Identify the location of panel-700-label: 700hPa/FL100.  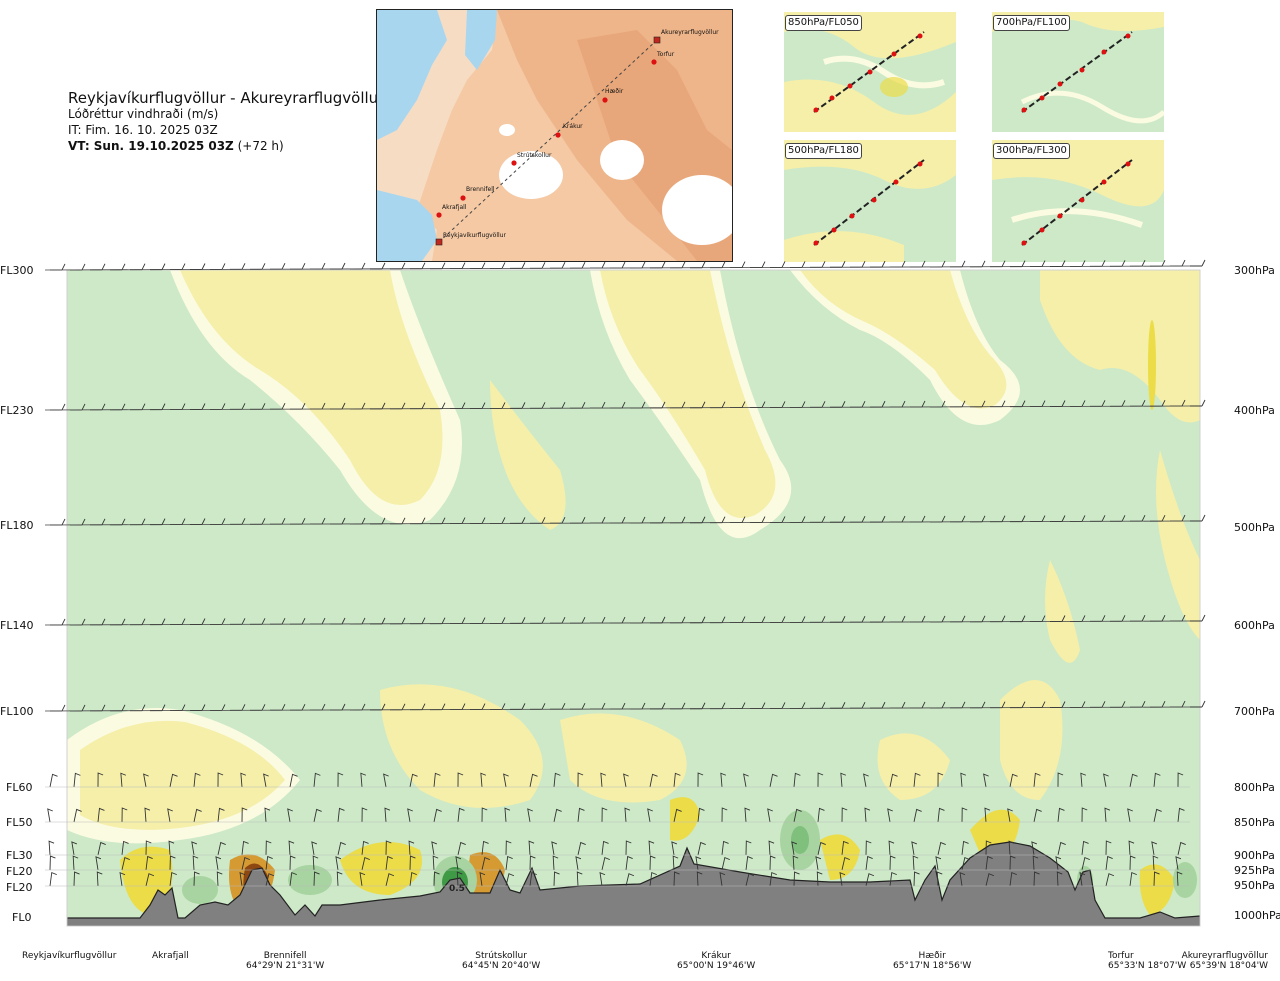
(1031, 23).